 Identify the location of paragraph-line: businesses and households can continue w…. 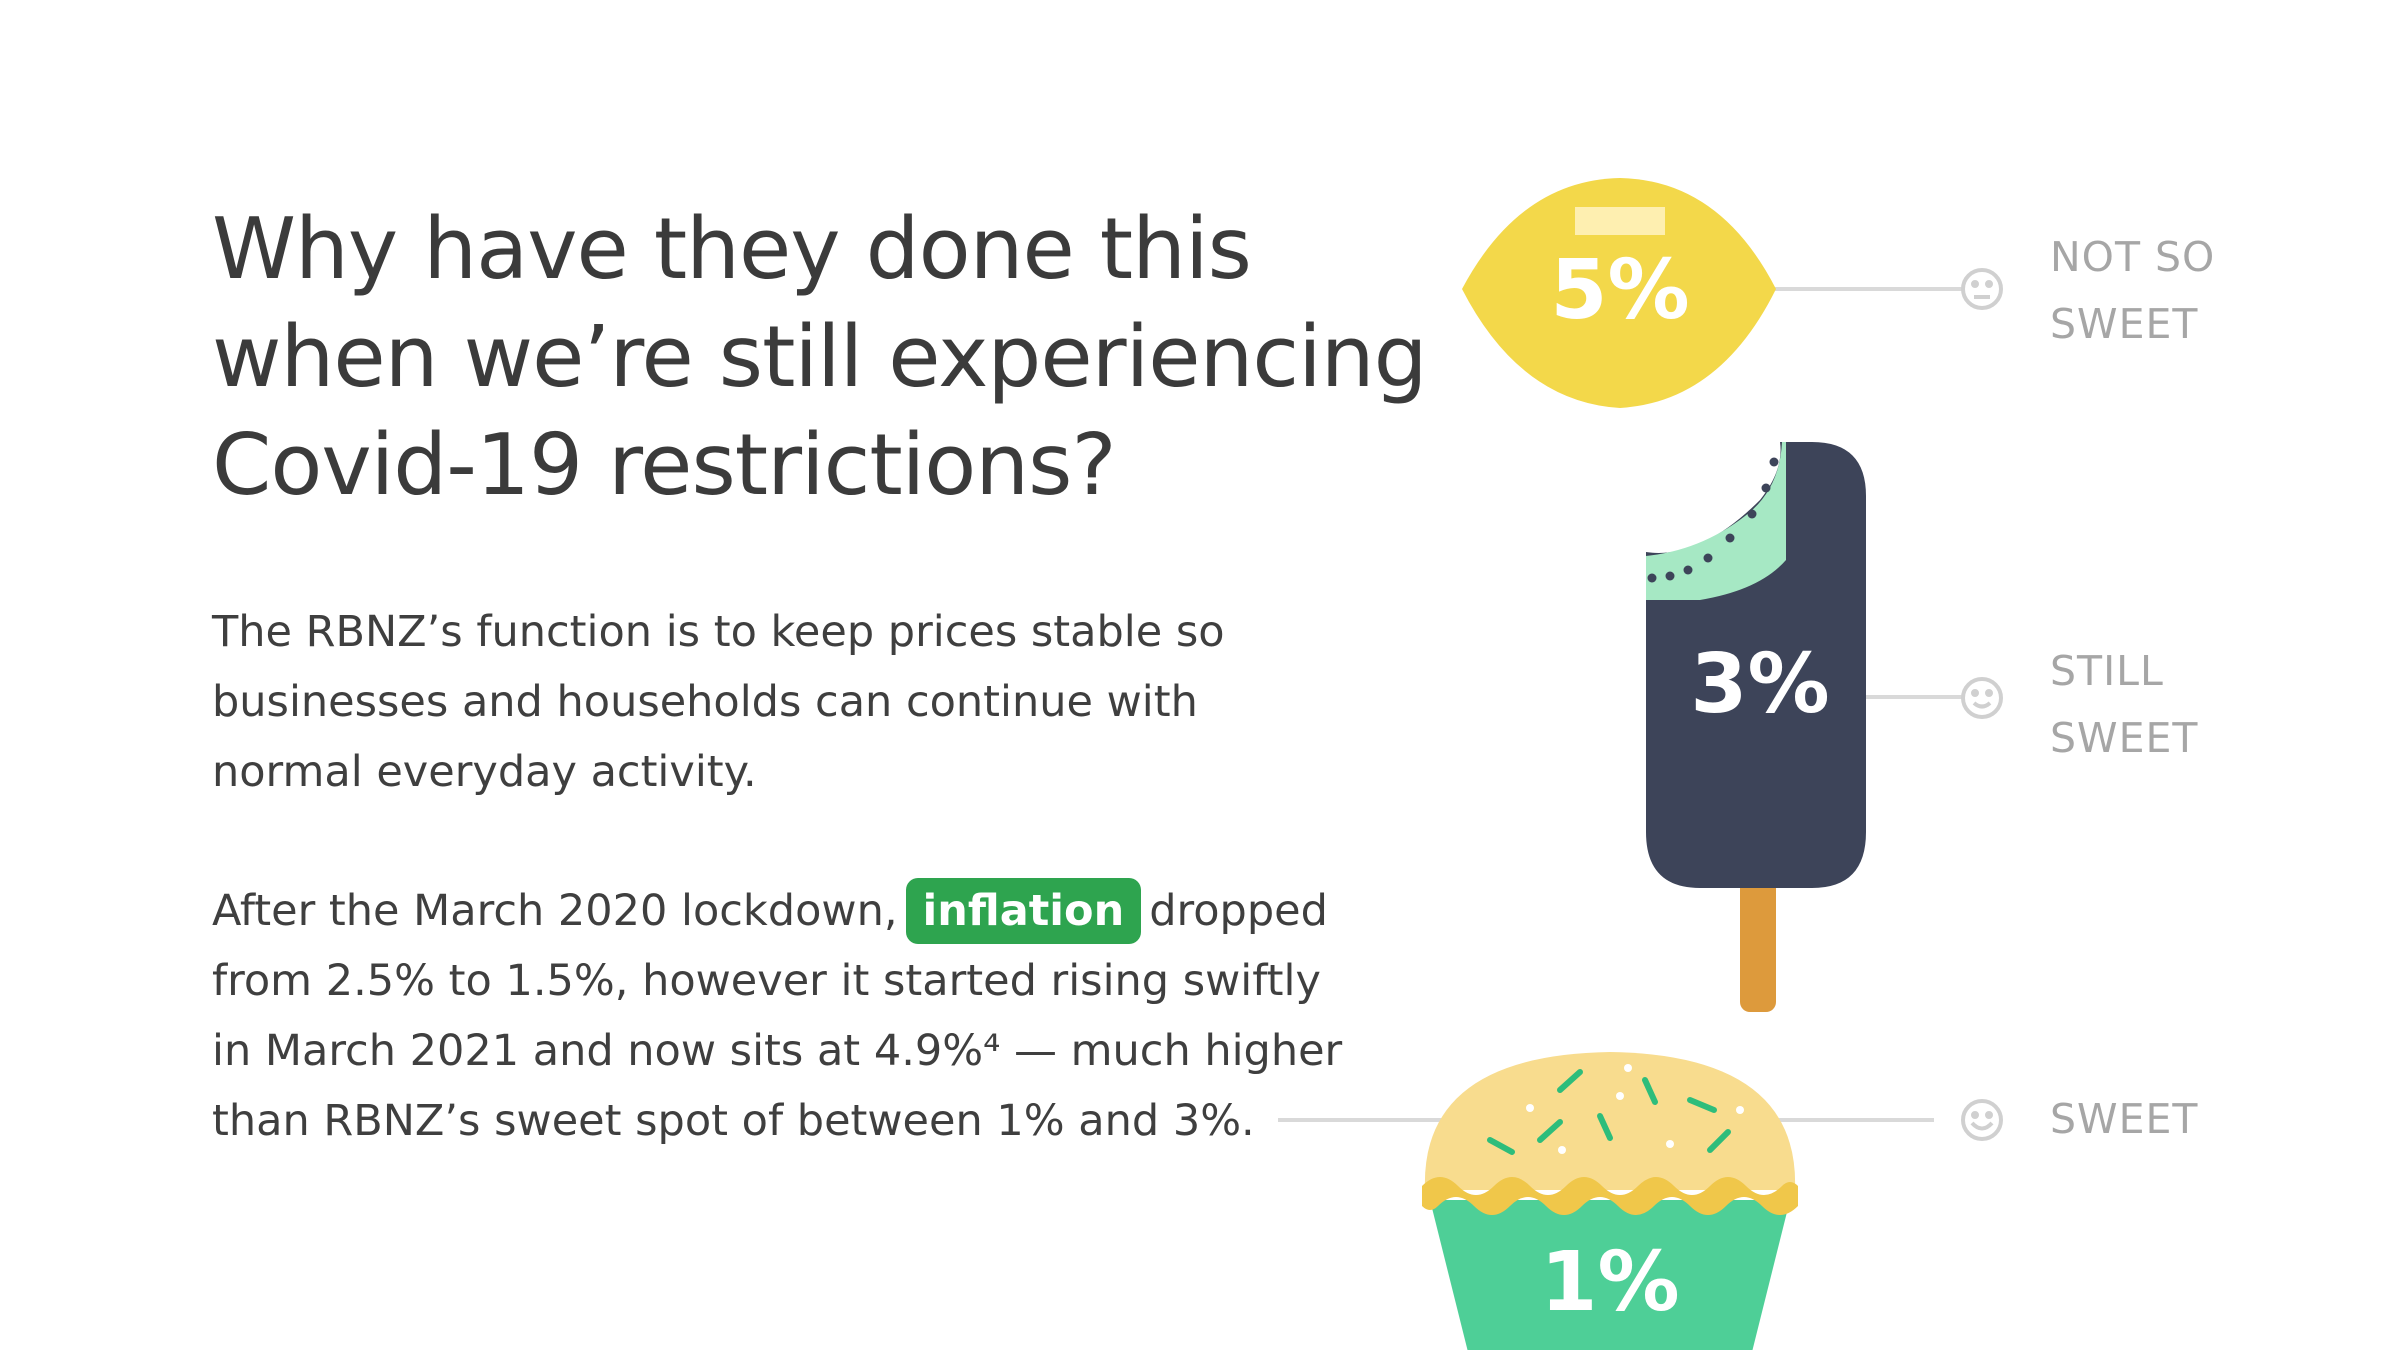
(705, 702).